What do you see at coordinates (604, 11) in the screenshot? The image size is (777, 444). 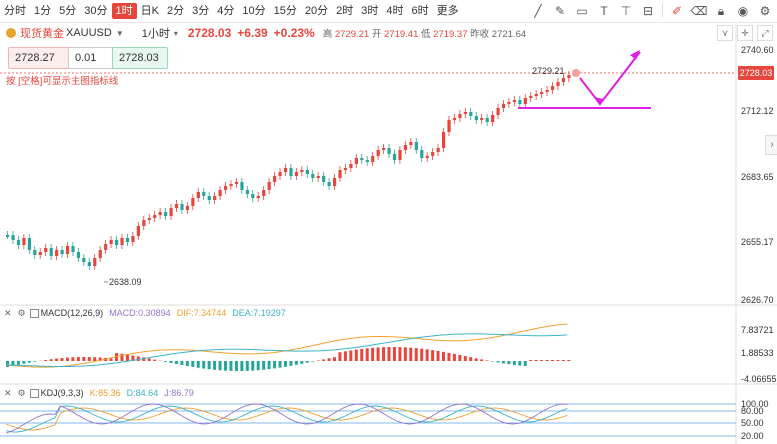 I see `text-icon: T` at bounding box center [604, 11].